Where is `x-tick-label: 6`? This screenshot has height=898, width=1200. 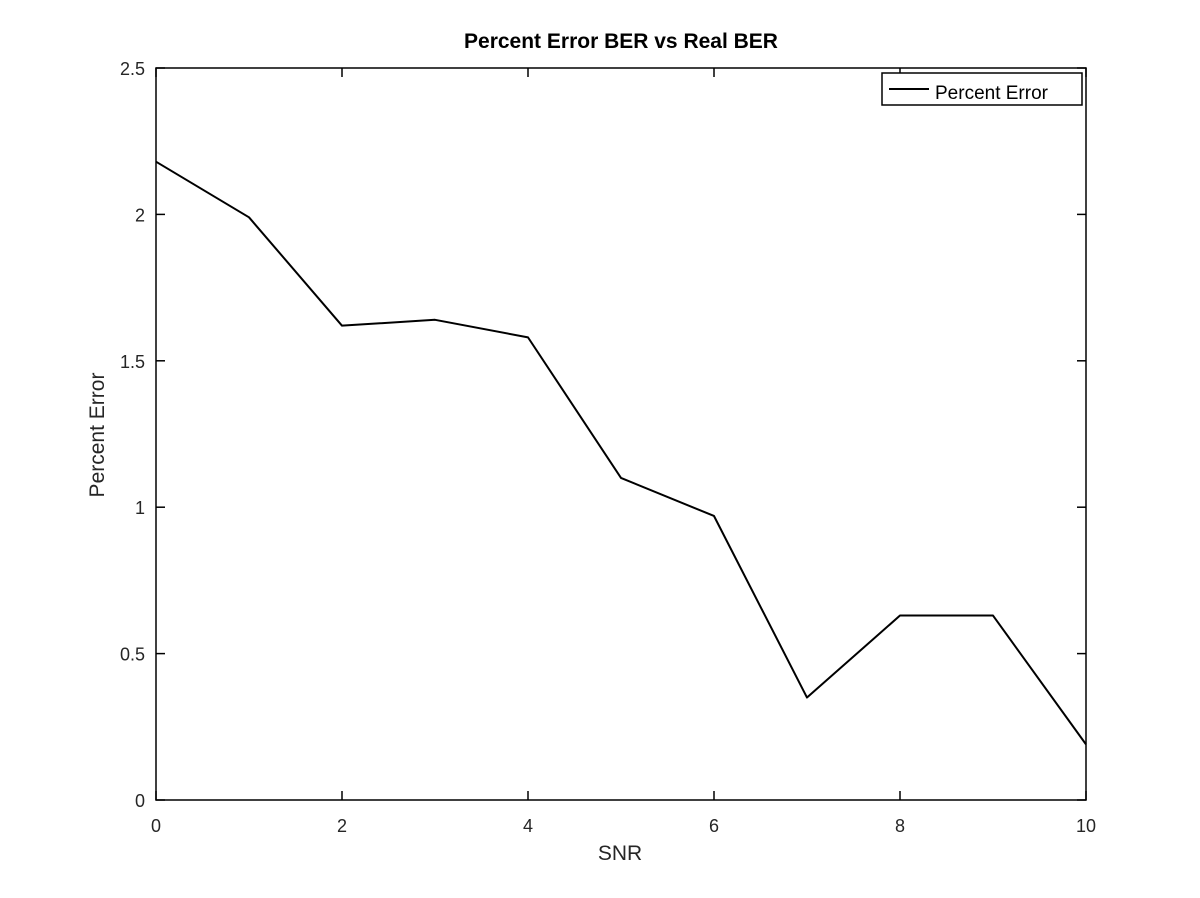 x-tick-label: 6 is located at coordinates (714, 826).